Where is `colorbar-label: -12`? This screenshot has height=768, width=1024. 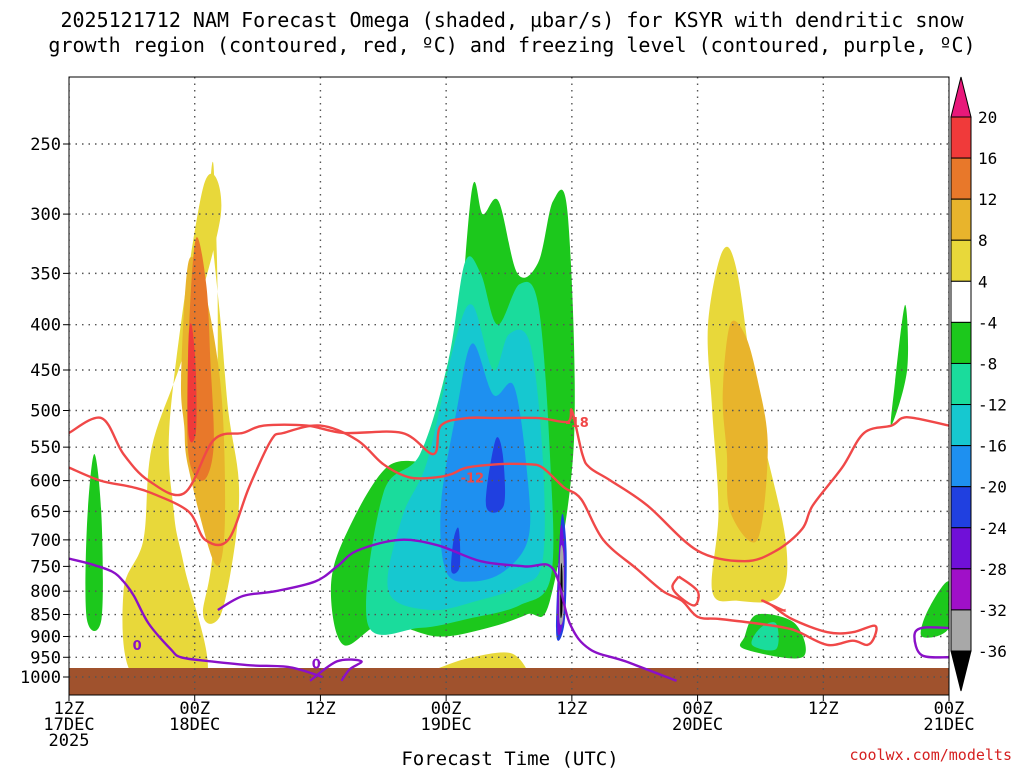 colorbar-label: -12 is located at coordinates (992, 405).